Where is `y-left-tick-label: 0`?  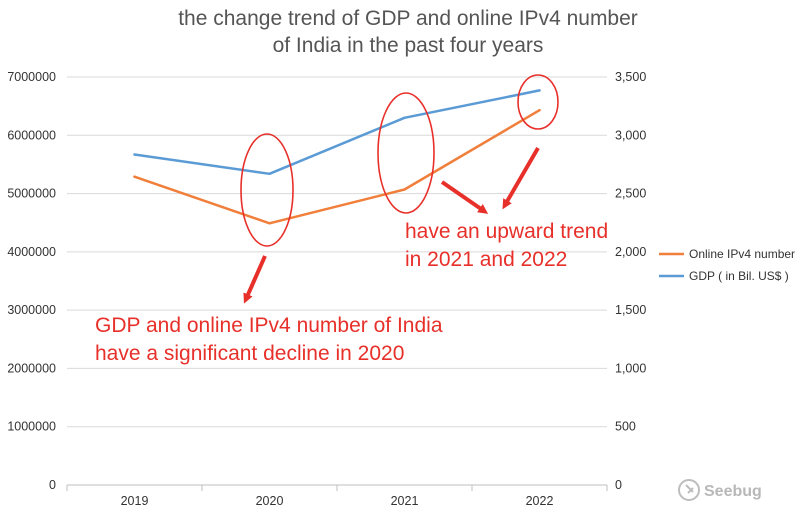 y-left-tick-label: 0 is located at coordinates (52, 485).